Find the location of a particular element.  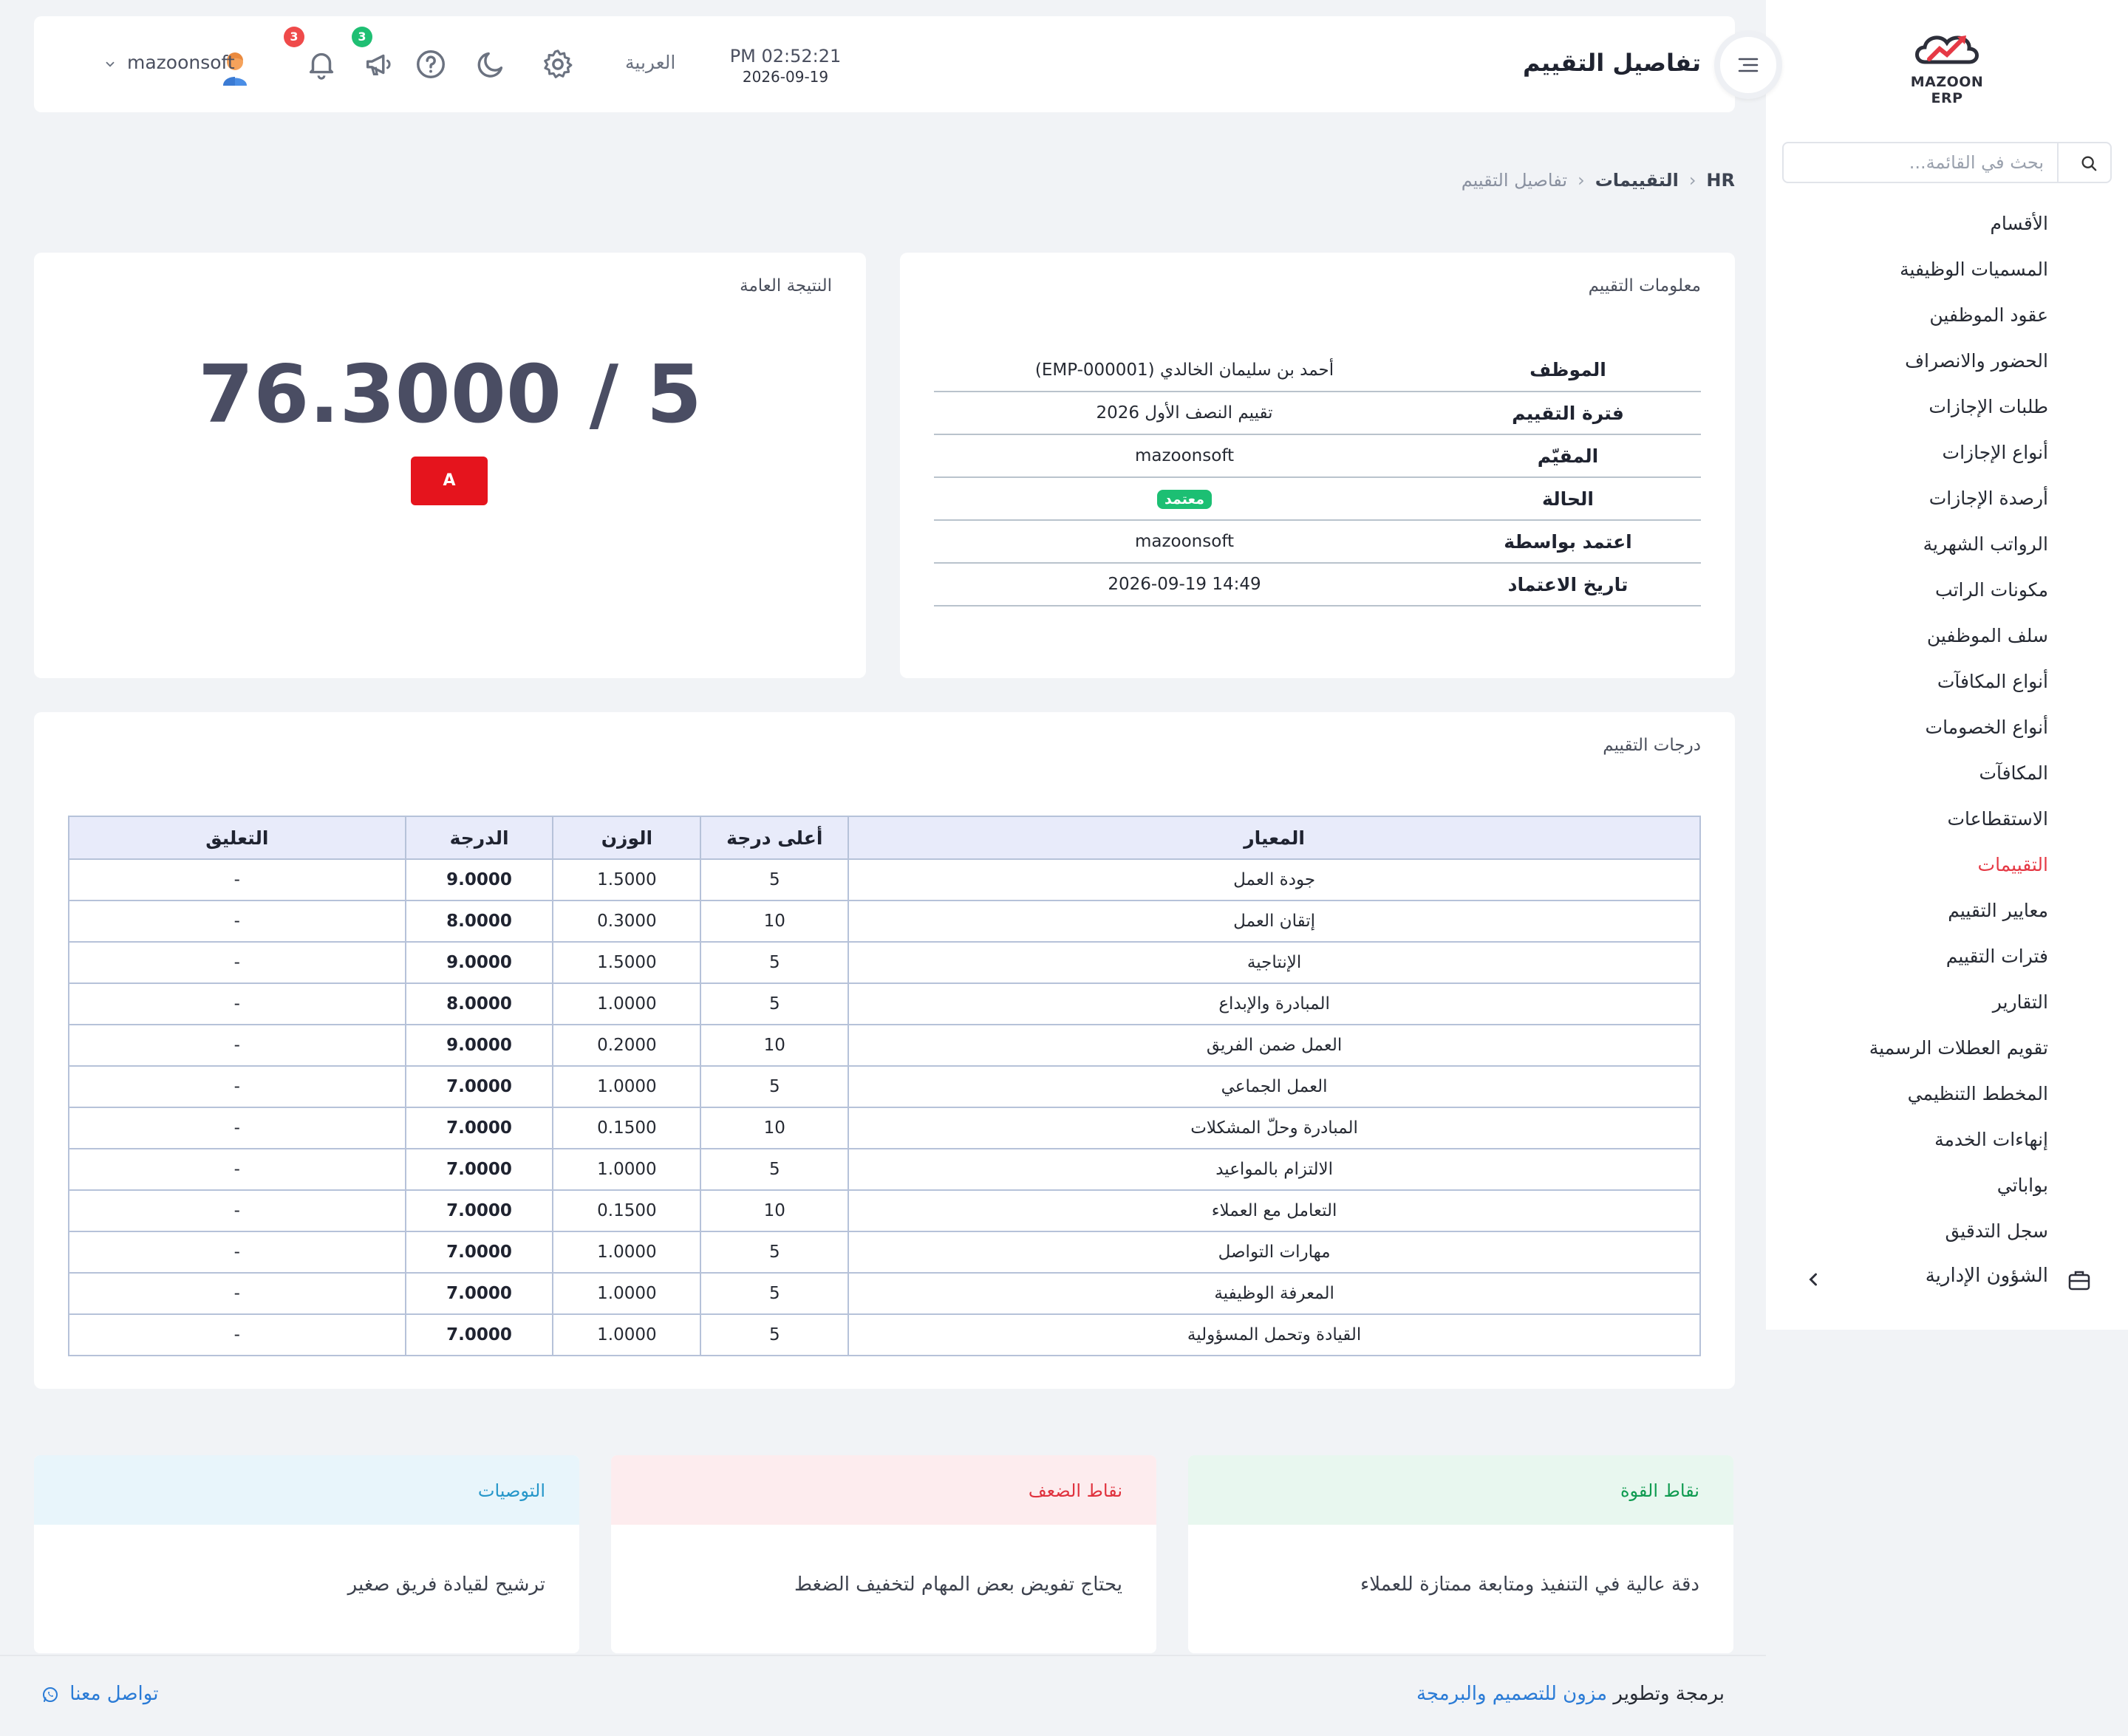

weaknesses-header: نقاط الضعف is located at coordinates (883, 1490).